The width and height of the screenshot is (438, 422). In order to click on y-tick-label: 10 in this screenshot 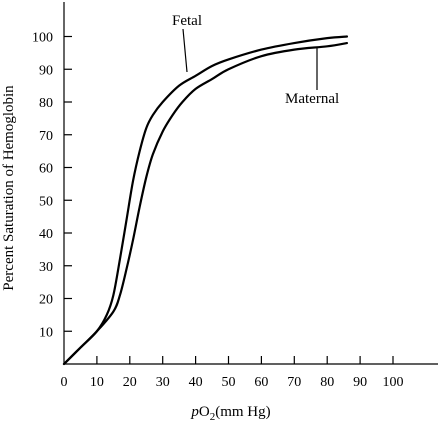, I will do `click(46, 332)`.